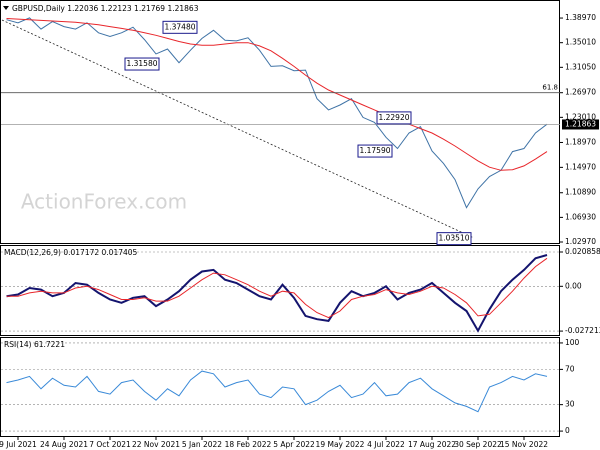 Image resolution: width=600 pixels, height=450 pixels. Describe the element at coordinates (550, 88) in the screenshot. I see `fib-level-label: 61.8` at that location.